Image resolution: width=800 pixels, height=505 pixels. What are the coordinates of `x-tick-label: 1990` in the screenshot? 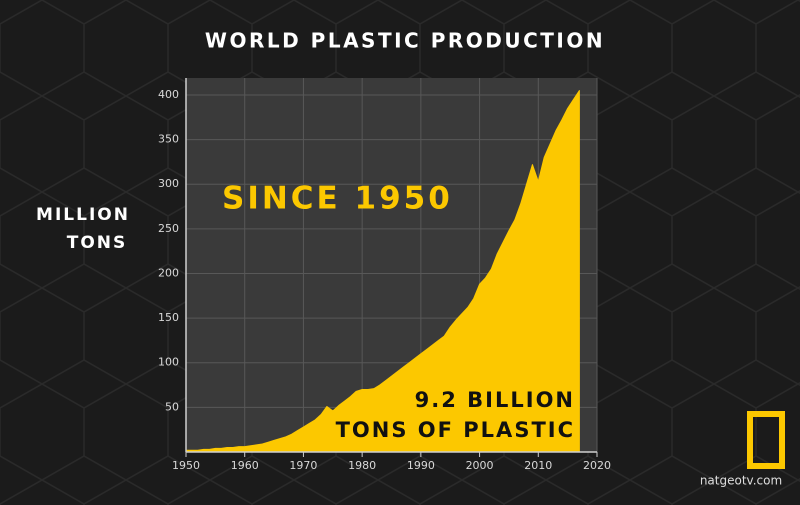 It's located at (421, 465).